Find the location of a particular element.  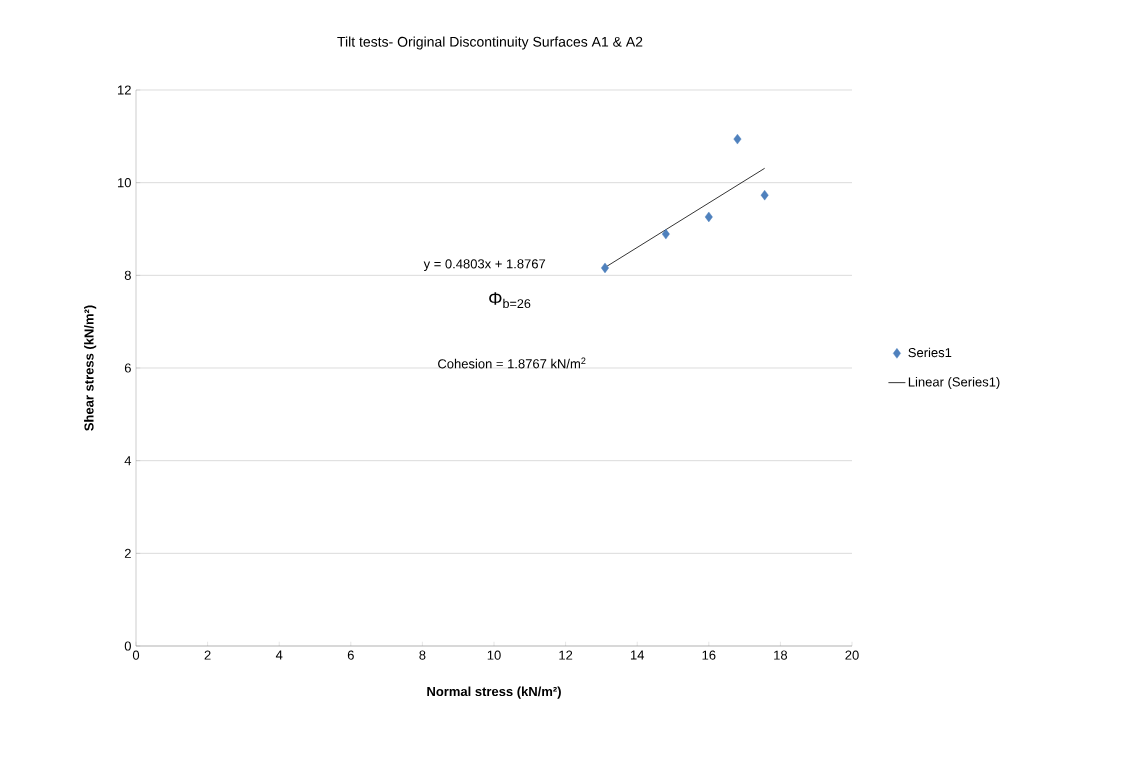

annotation: y = 0.4803x + 1.8767 is located at coordinates (484, 265).